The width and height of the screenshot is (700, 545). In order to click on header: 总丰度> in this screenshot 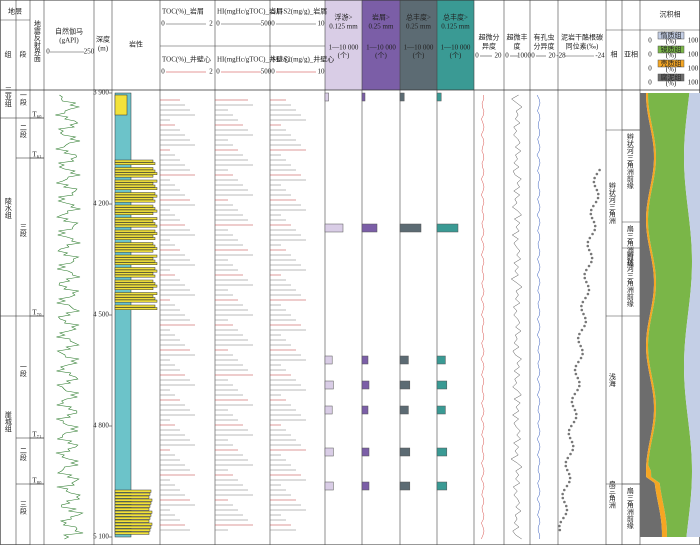, I will do `click(455, 17)`.